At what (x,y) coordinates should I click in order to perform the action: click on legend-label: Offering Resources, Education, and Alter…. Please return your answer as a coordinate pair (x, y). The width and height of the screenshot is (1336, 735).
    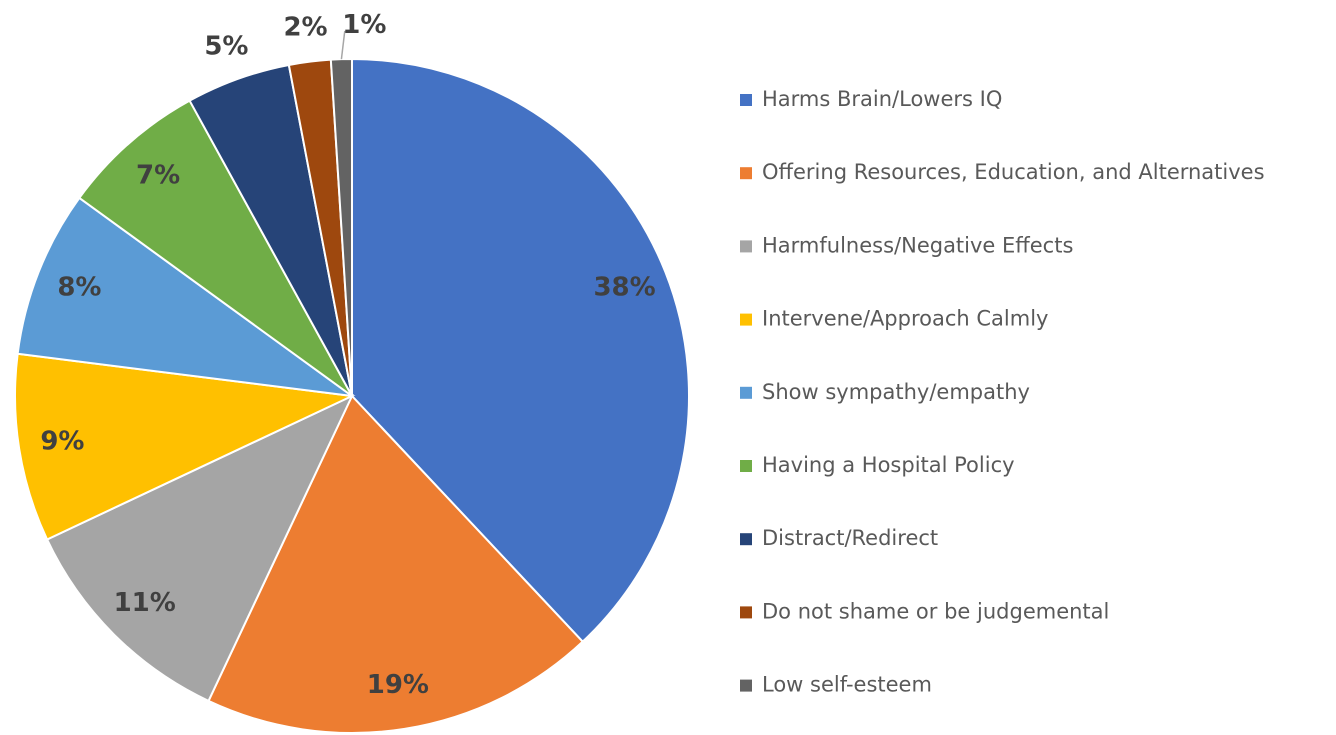
    Looking at the image, I should click on (1013, 172).